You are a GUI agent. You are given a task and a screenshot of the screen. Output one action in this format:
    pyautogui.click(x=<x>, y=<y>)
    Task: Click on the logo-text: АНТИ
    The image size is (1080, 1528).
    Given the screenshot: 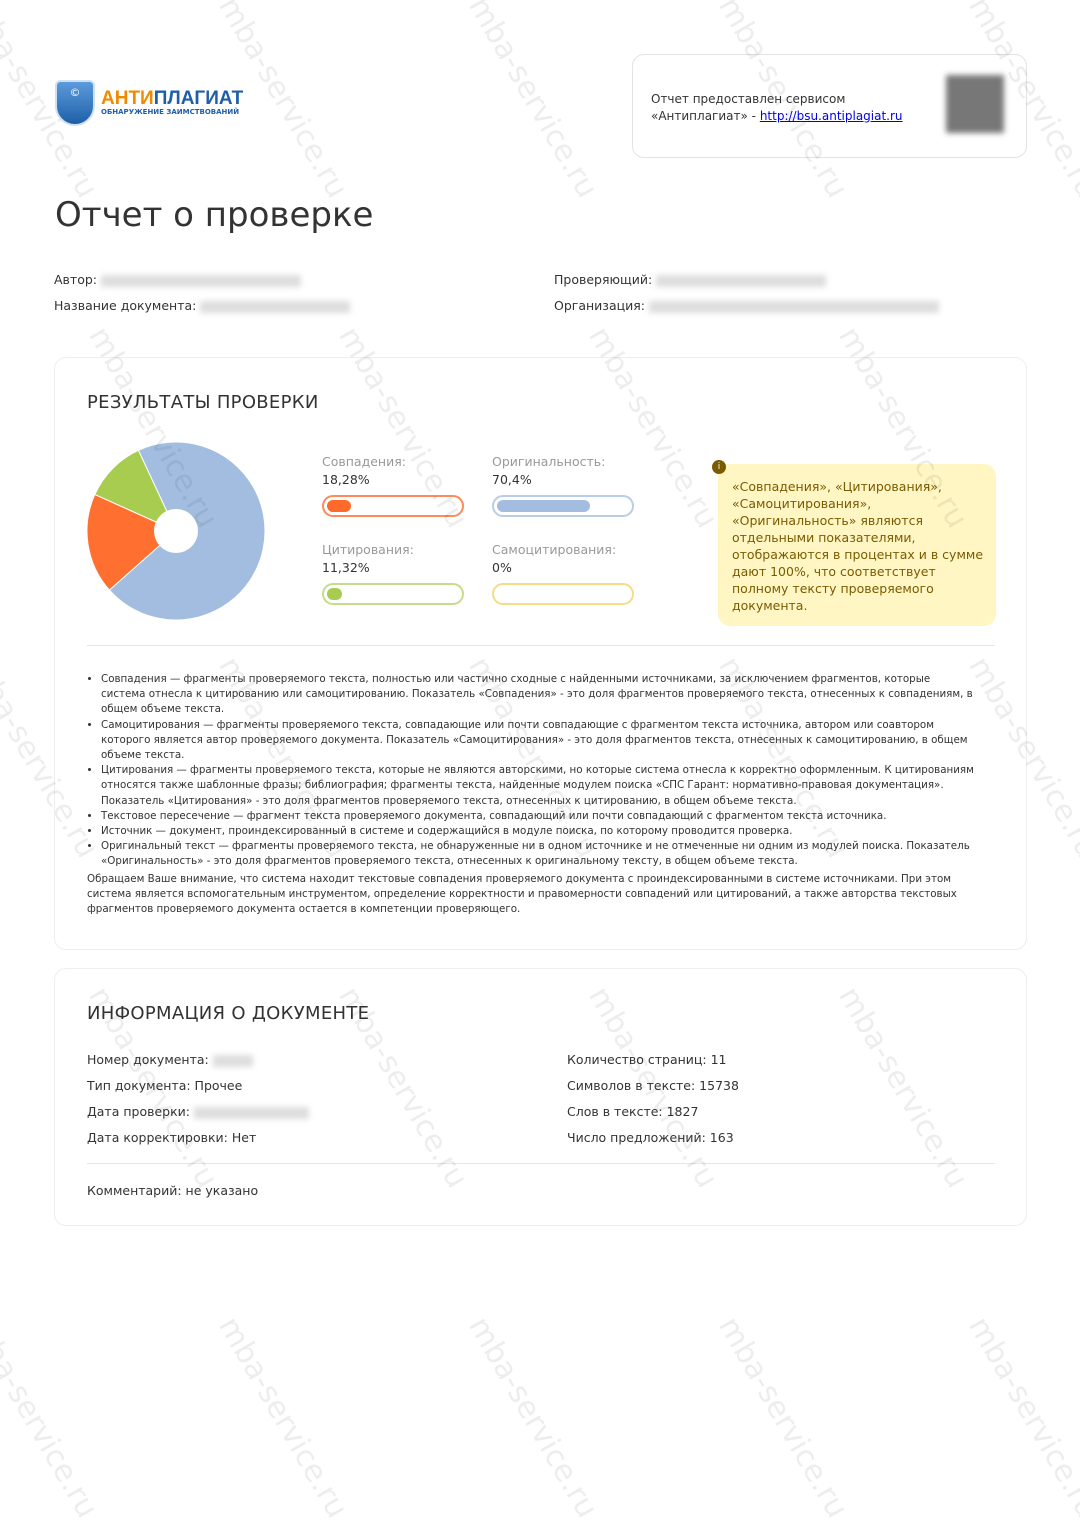 What is the action you would take?
    pyautogui.click(x=127, y=98)
    